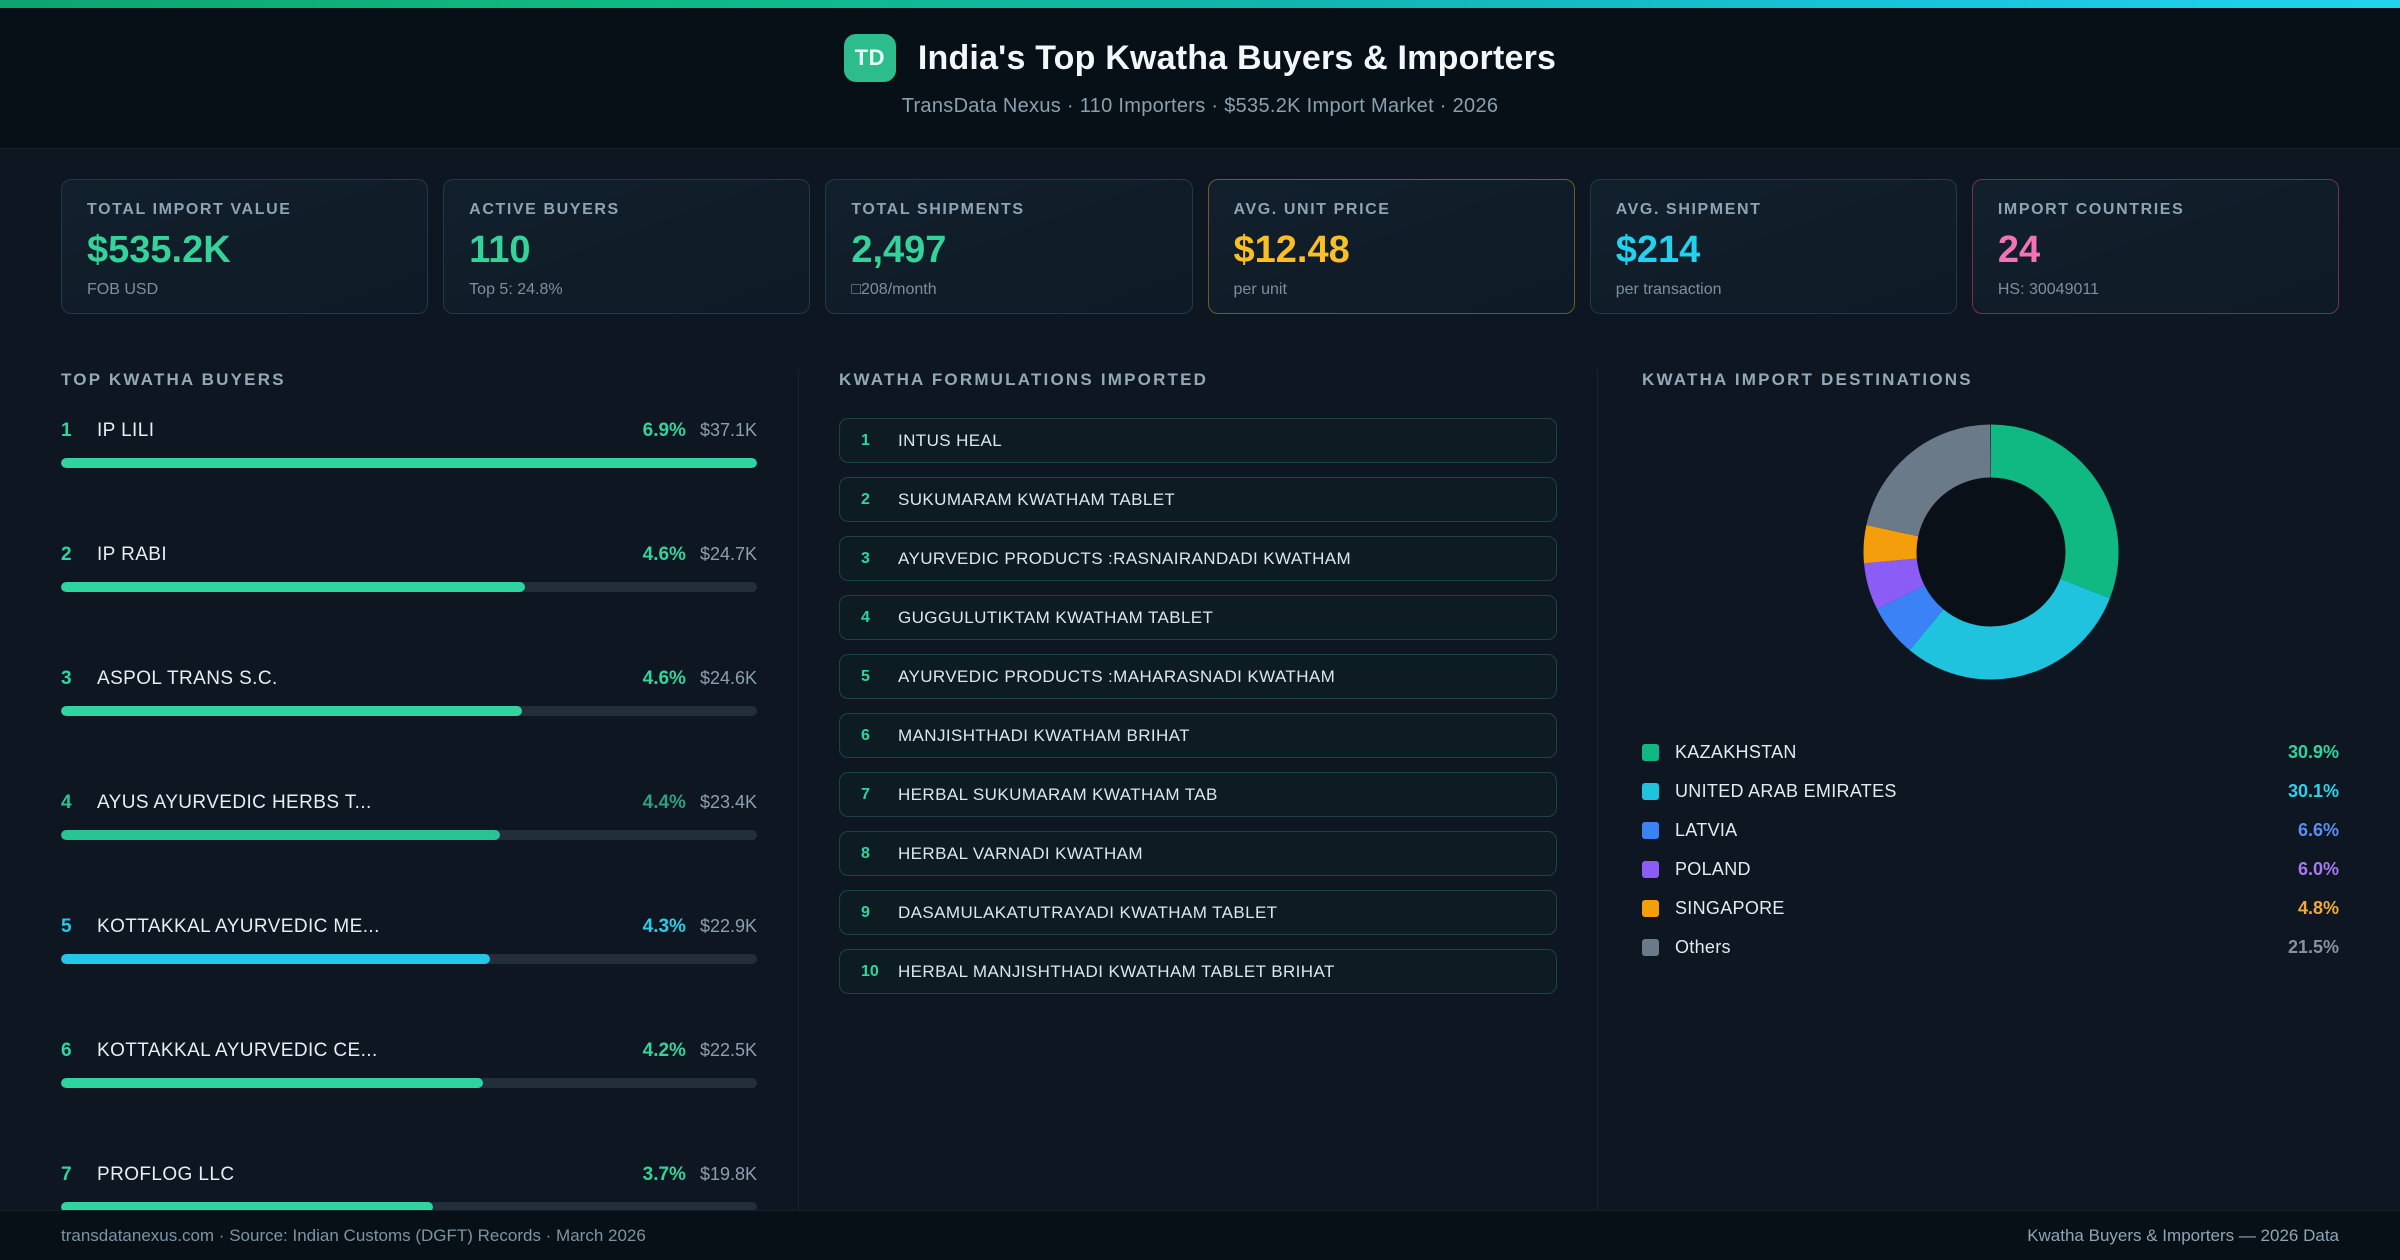 Image resolution: width=2400 pixels, height=1260 pixels. I want to click on stat-value: 2,497, so click(899, 250).